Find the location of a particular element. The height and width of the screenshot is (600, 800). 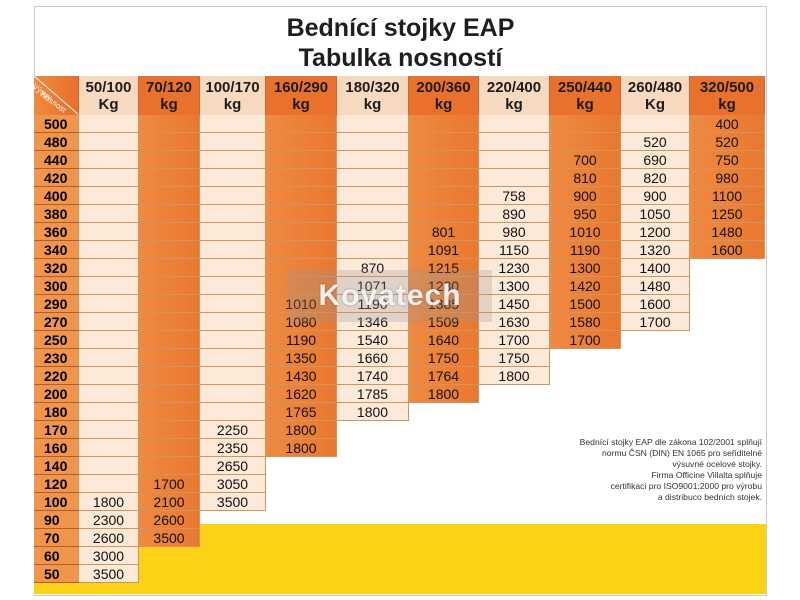

table-cell: 1230 is located at coordinates (514, 268).